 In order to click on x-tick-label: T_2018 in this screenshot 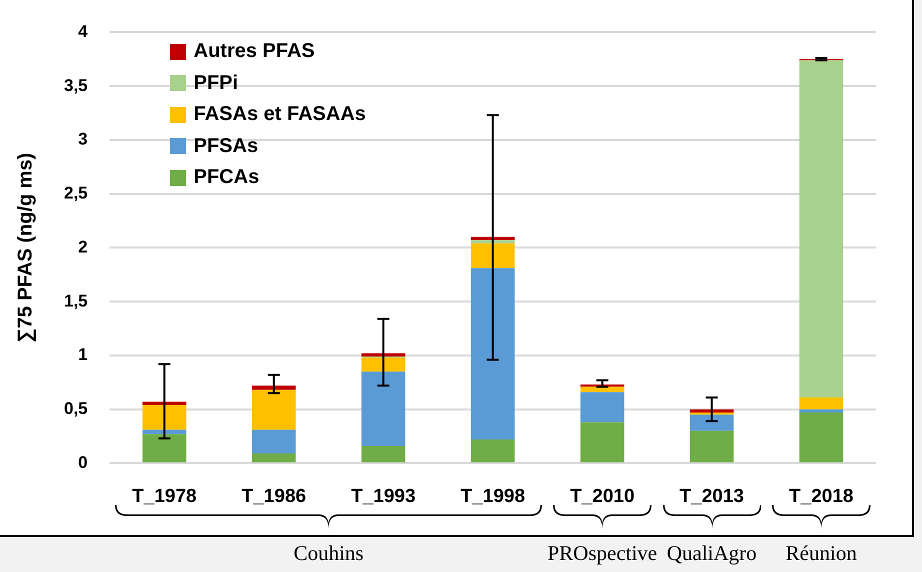, I will do `click(821, 496)`.